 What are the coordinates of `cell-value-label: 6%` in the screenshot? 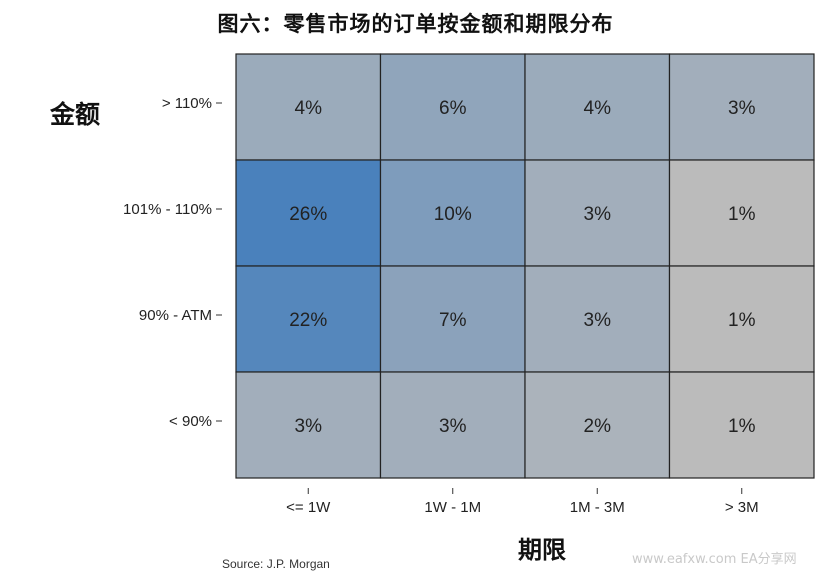 It's located at (453, 108).